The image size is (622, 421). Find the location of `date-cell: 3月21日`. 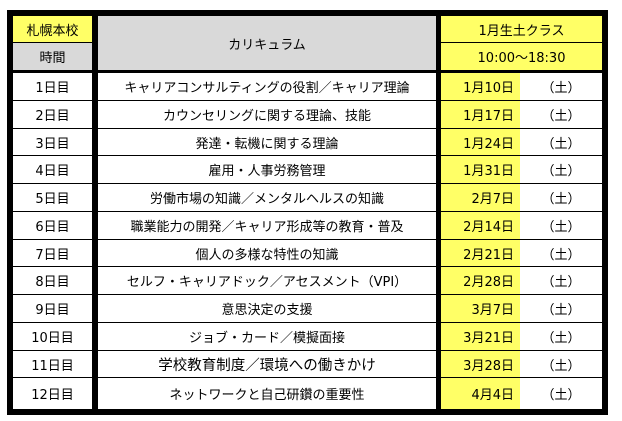

date-cell: 3月21日 is located at coordinates (480, 336).